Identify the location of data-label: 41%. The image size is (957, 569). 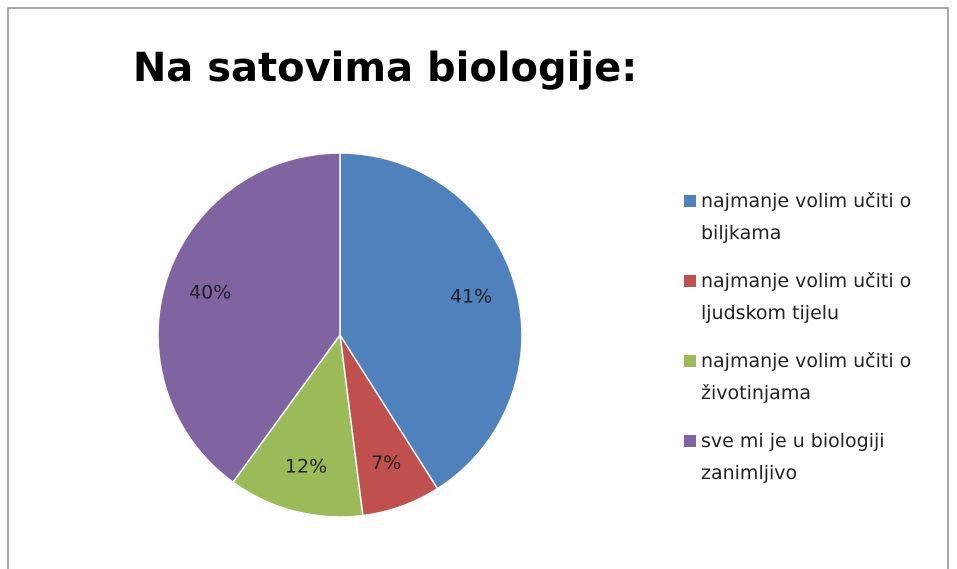
(471, 296).